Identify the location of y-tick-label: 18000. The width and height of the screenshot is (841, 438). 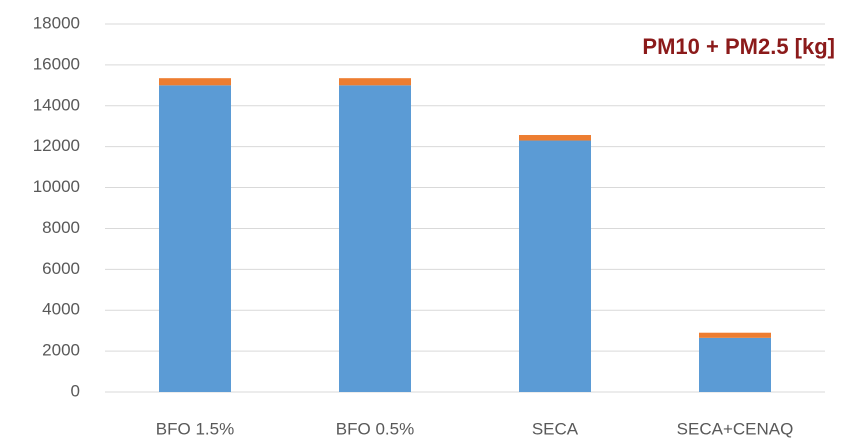
(56, 22).